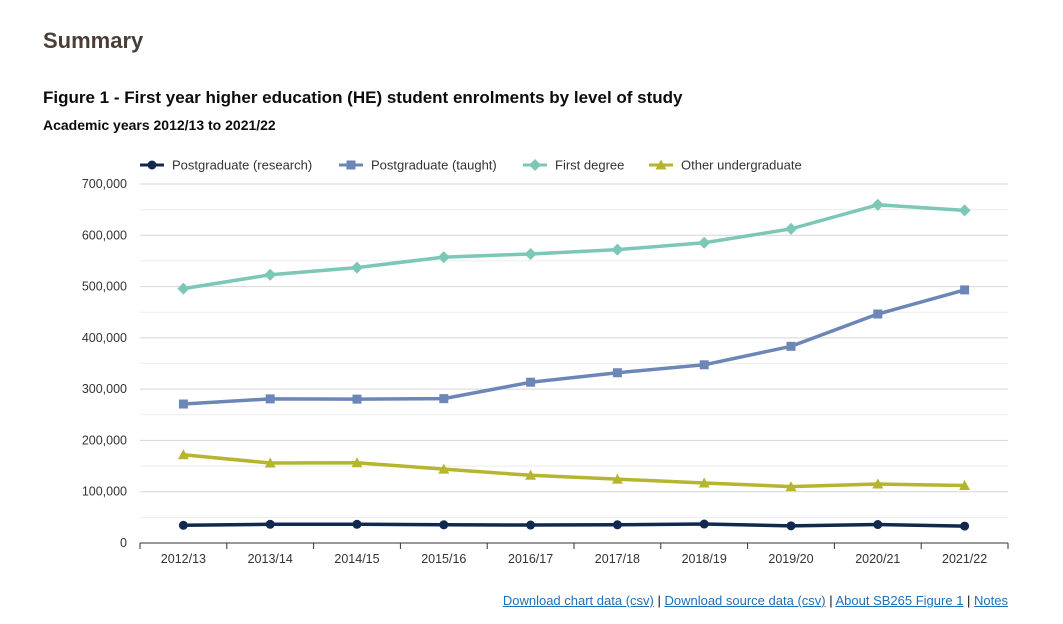  I want to click on section-heading: Summary, so click(93, 40).